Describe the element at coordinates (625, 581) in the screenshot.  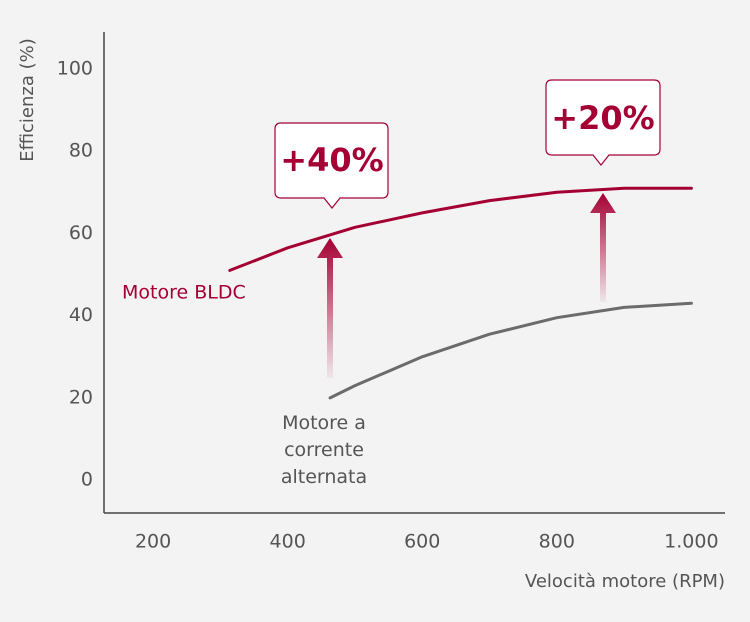
I see `x-axis-label: Velocità motore (RPM)` at that location.